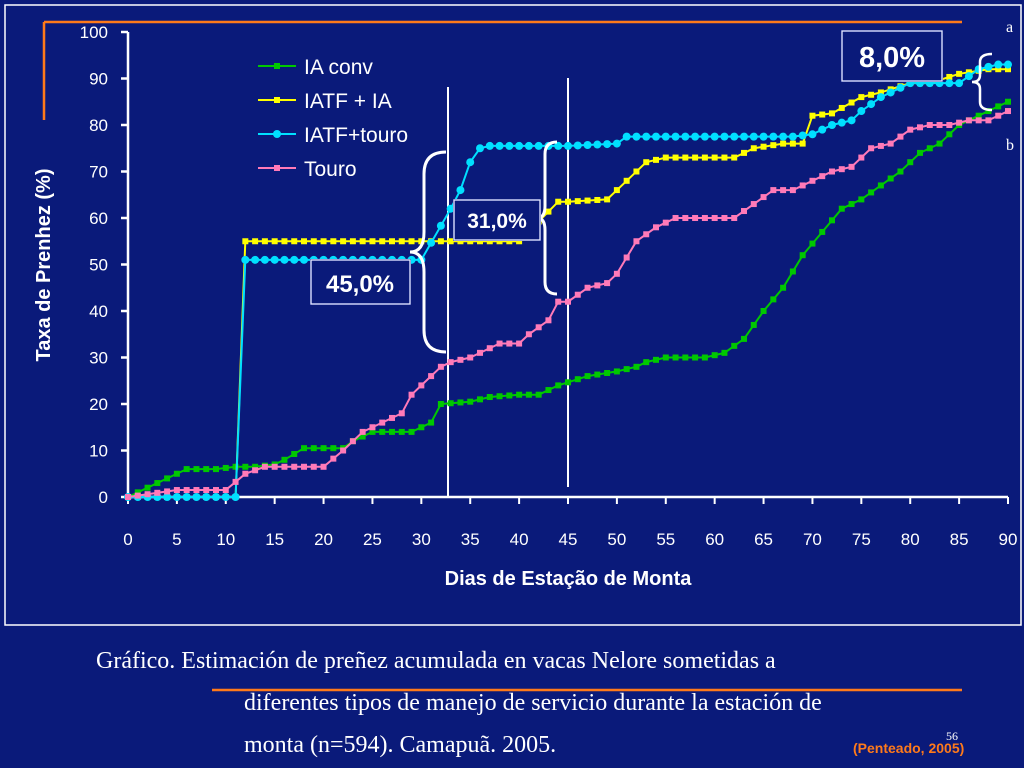  What do you see at coordinates (330, 169) in the screenshot?
I see `legend-label: Touro` at bounding box center [330, 169].